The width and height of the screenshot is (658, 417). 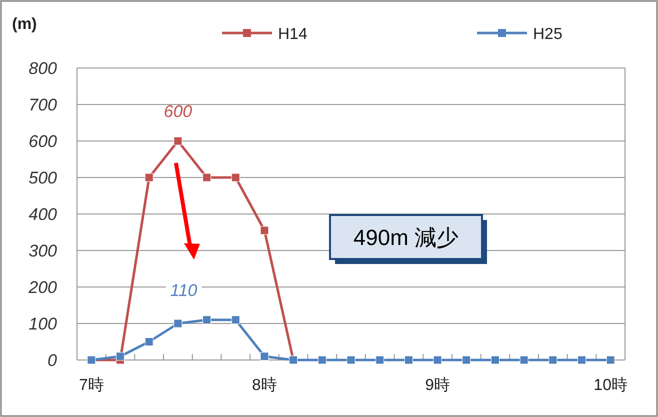 What do you see at coordinates (406, 237) in the screenshot?
I see `annotation: 490m 減少` at bounding box center [406, 237].